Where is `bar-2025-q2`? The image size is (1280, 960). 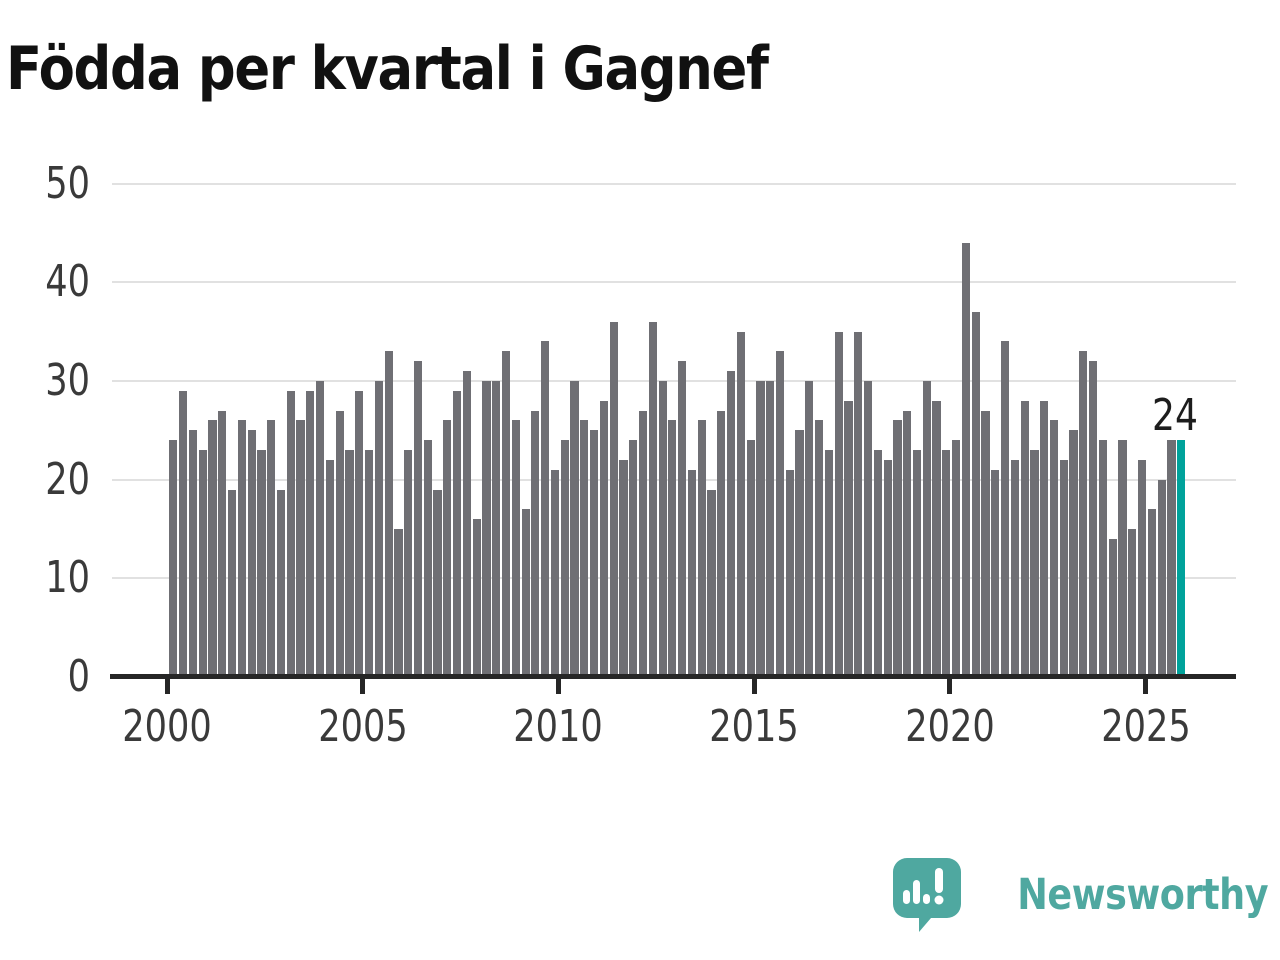
bar-2025-q2 is located at coordinates (1161, 578).